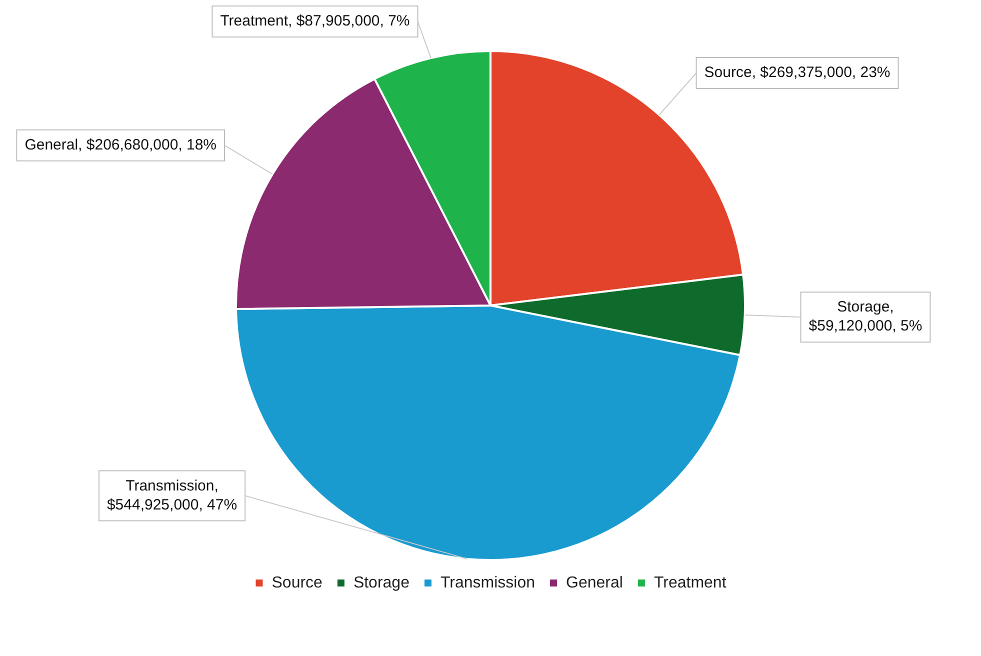 This screenshot has height=656, width=981. I want to click on data-label: General, $206,680,000, 18%, so click(120, 145).